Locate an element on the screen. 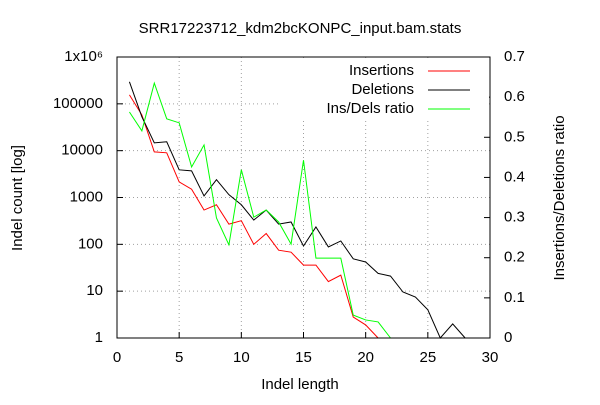 This screenshot has height=405, width=600. y-tick-label: 1 is located at coordinates (99, 337).